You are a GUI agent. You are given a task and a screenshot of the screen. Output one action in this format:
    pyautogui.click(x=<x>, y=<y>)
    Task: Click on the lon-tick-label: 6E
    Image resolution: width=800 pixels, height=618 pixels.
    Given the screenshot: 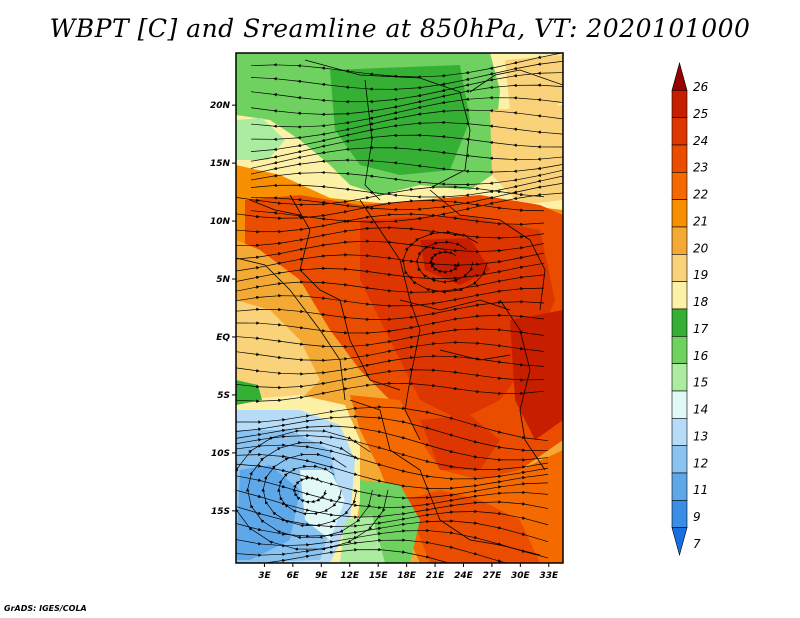 What is the action you would take?
    pyautogui.click(x=293, y=576)
    